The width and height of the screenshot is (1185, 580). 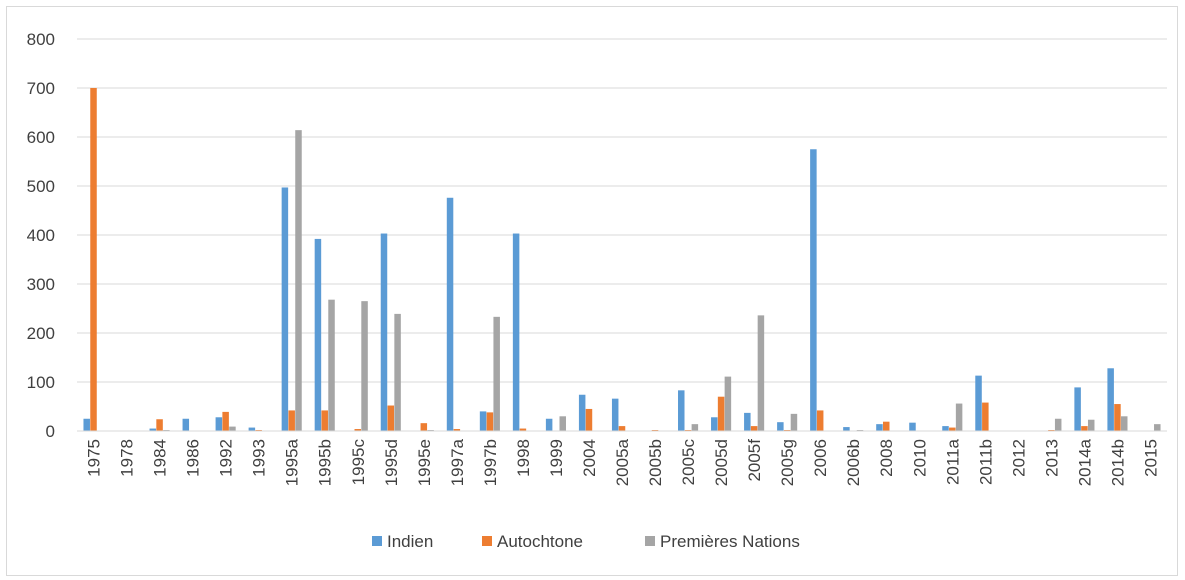 I want to click on bar-premières-nations-2005g, so click(x=794, y=422).